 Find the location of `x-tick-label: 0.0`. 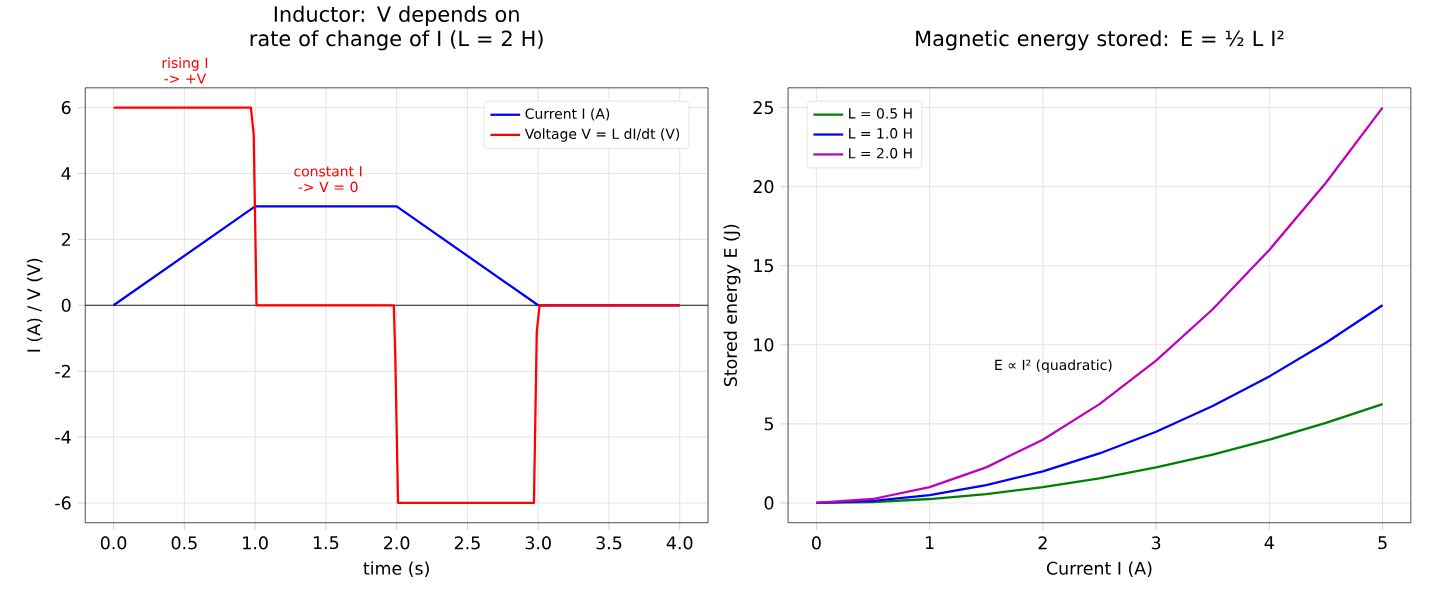

x-tick-label: 0.0 is located at coordinates (113, 543).